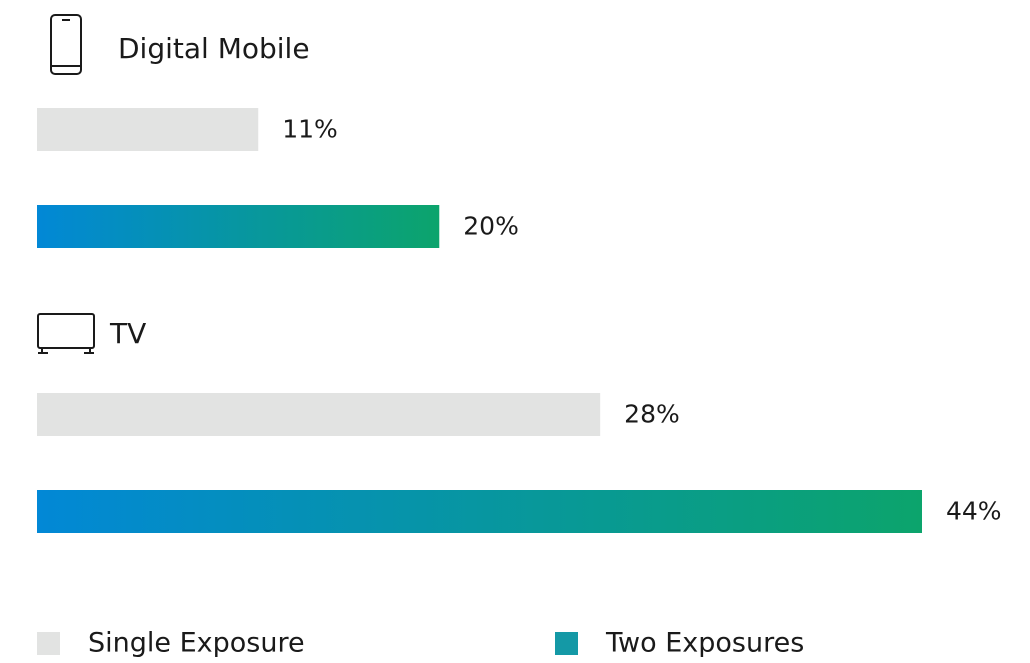 This screenshot has width=1030, height=663. I want to click on phone-icon, so click(66, 44).